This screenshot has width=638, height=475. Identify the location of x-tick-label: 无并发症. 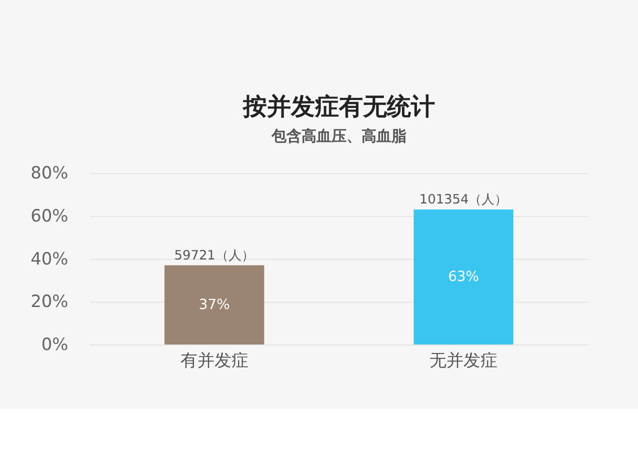
(464, 360).